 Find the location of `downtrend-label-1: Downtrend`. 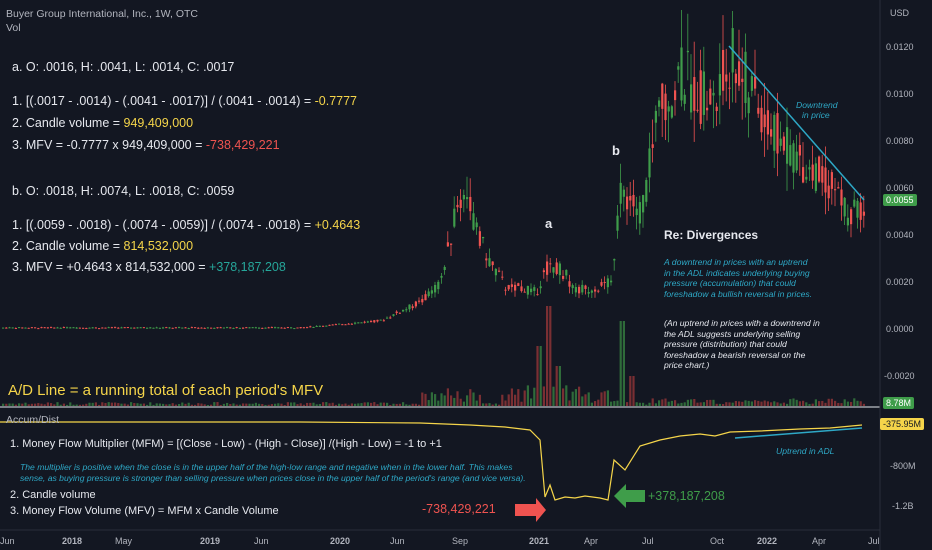

downtrend-label-1: Downtrend is located at coordinates (817, 105).